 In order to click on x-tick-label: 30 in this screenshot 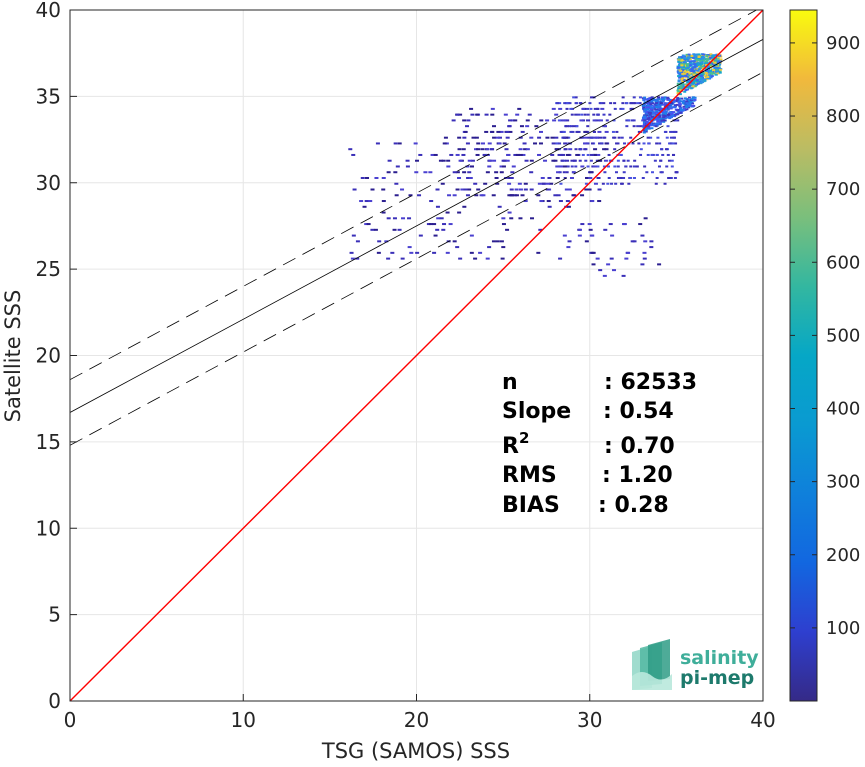, I will do `click(589, 720)`.